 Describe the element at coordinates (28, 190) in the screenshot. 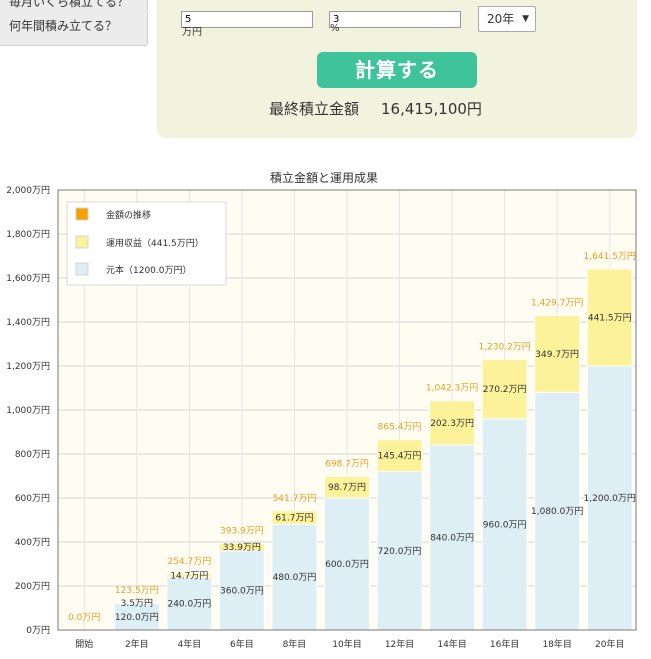

I see `y-tick-label: 2,000万円` at that location.